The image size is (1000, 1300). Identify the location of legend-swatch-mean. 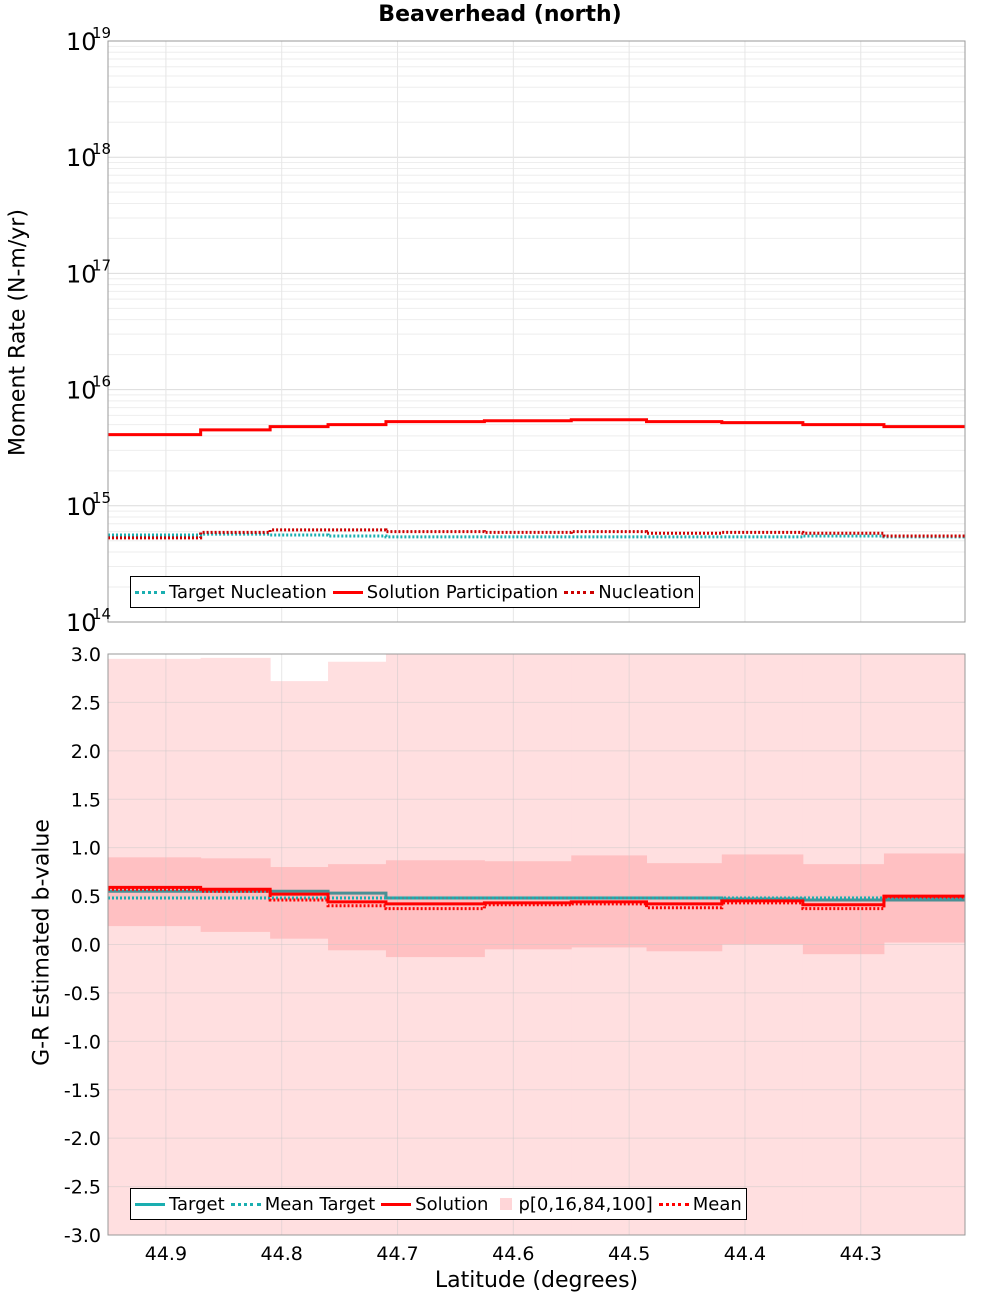
(673, 1204).